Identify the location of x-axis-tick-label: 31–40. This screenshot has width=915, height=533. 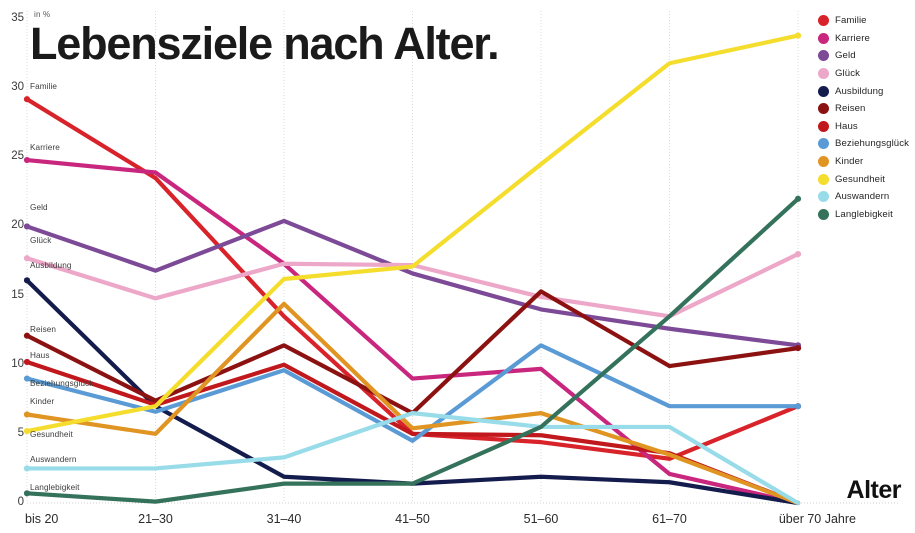
(284, 519).